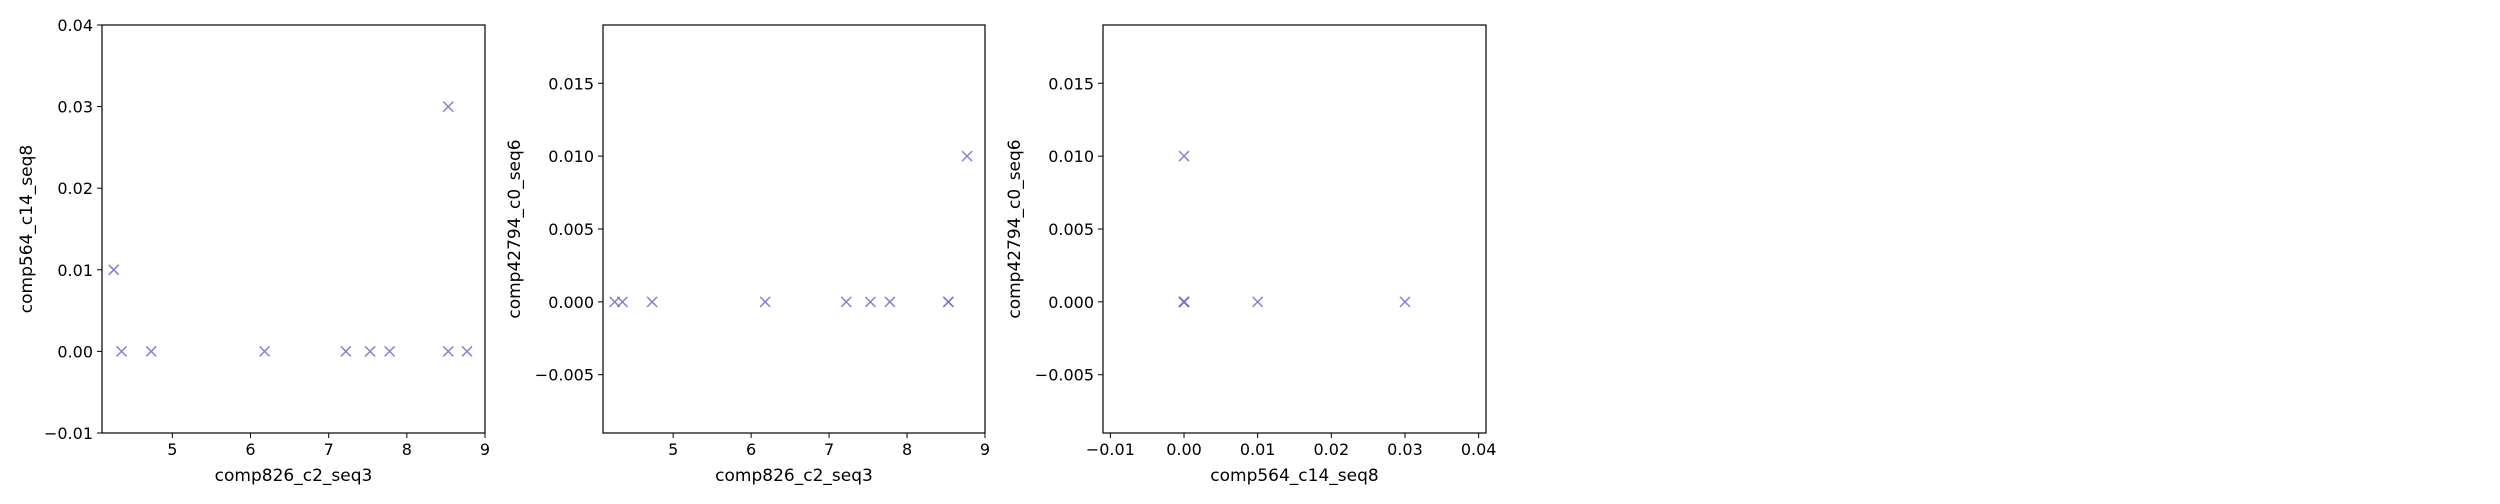  Describe the element at coordinates (75, 25) in the screenshot. I see `y-tick-label: 0.04` at that location.